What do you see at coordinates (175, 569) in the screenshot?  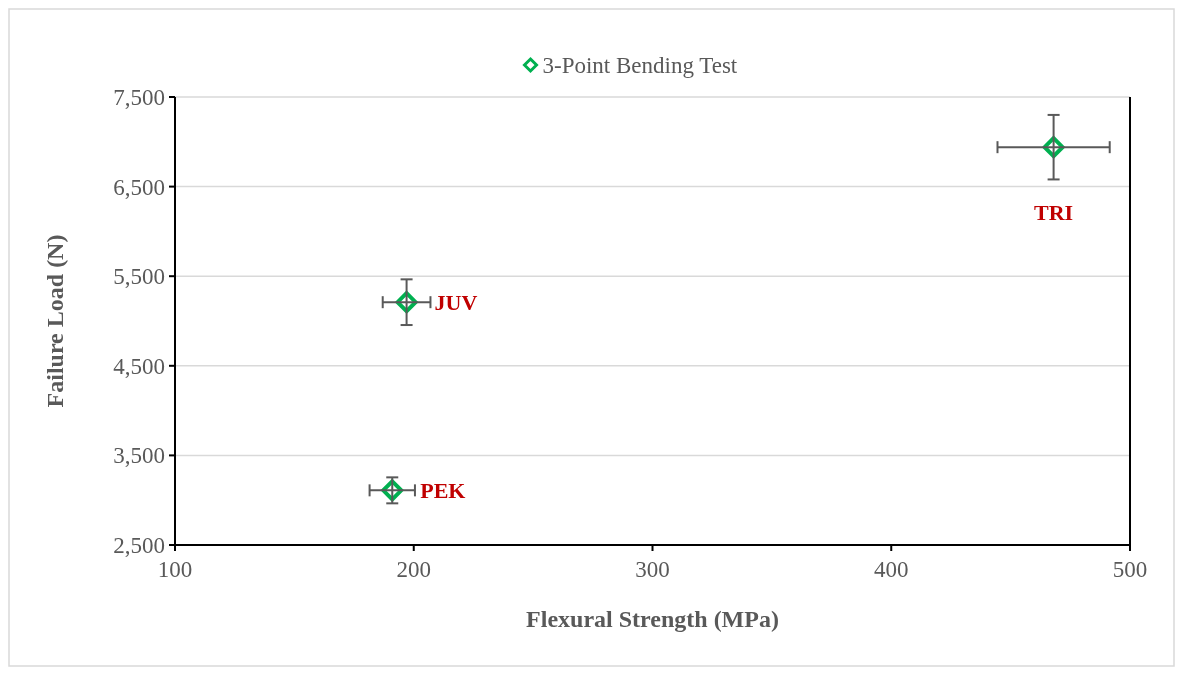 I see `x-tick-label: 100` at bounding box center [175, 569].